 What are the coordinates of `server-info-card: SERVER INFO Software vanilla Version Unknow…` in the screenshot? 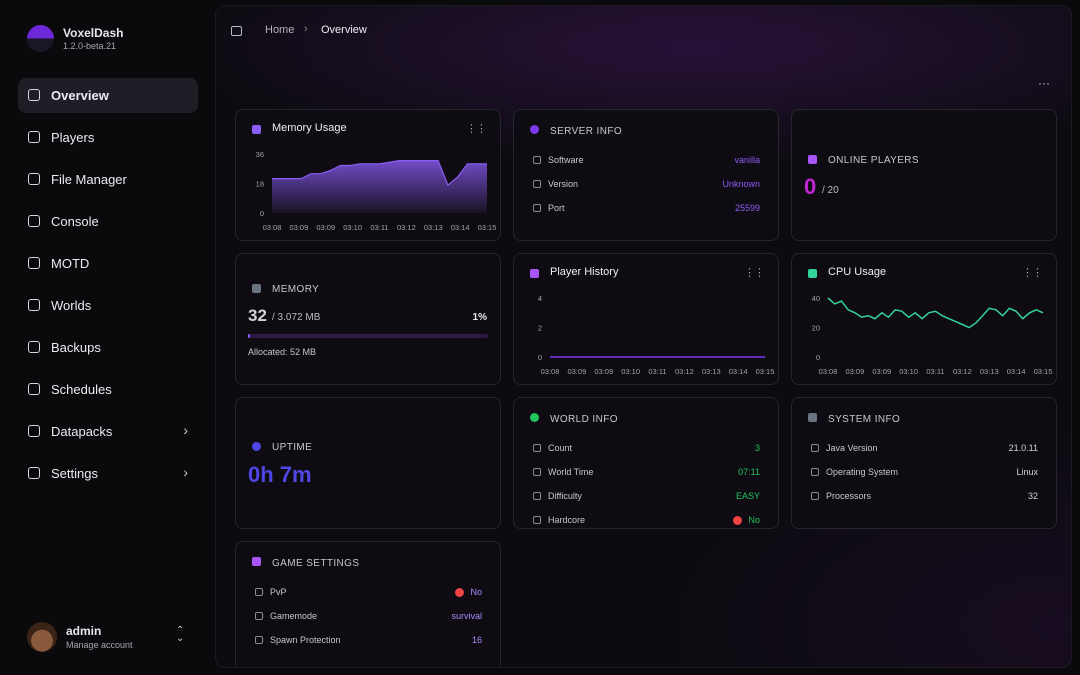 It's located at (646, 175).